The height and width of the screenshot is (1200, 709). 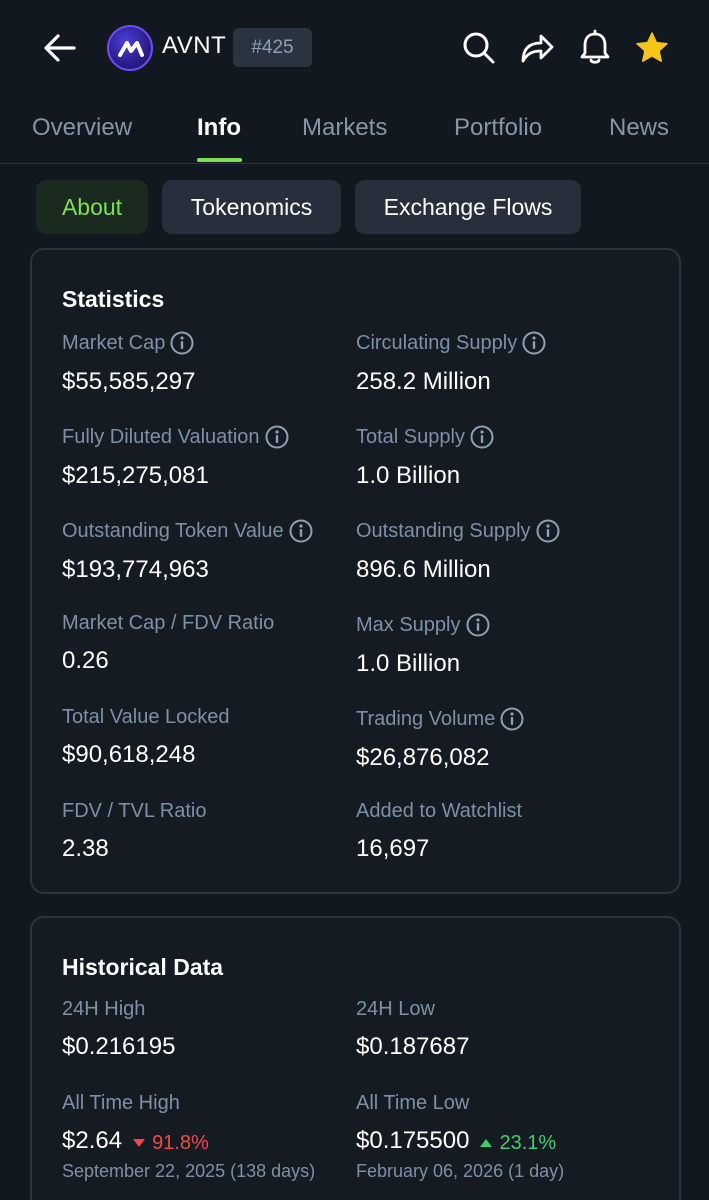 I want to click on stat-total-supply: Total Supply 1.0 Billion, so click(x=425, y=457).